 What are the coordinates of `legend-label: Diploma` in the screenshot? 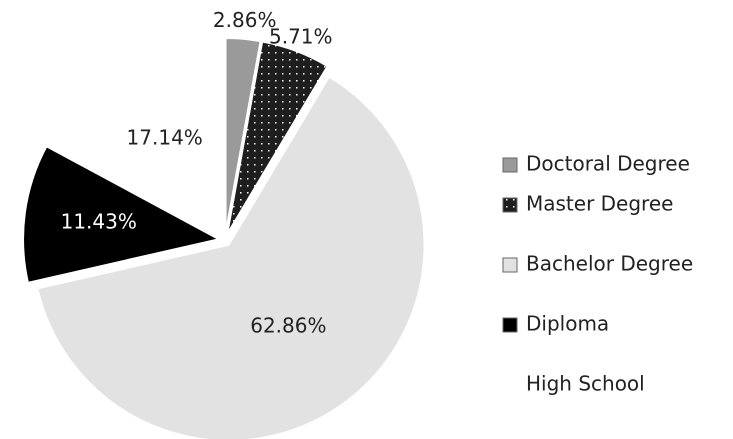 It's located at (567, 324).